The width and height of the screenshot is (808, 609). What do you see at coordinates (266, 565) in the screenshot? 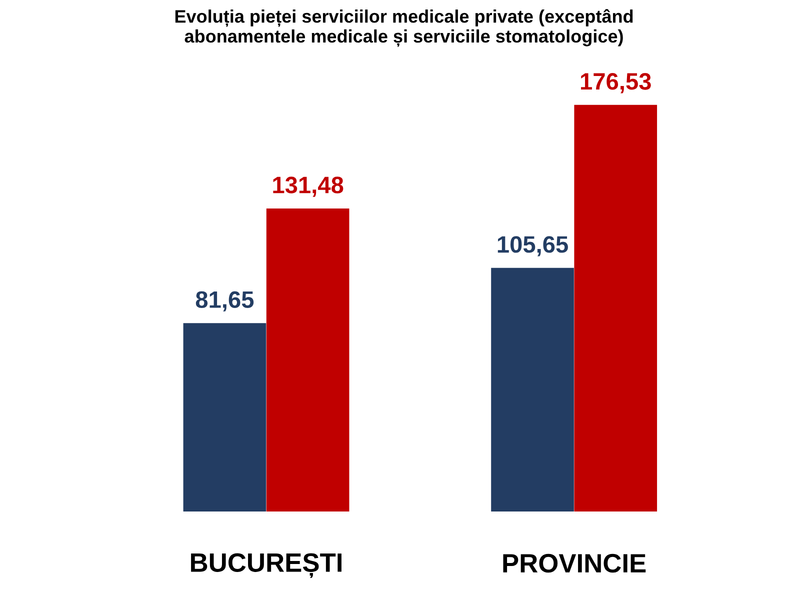
I see `x-tick-label: BUCUREȘTI` at bounding box center [266, 565].